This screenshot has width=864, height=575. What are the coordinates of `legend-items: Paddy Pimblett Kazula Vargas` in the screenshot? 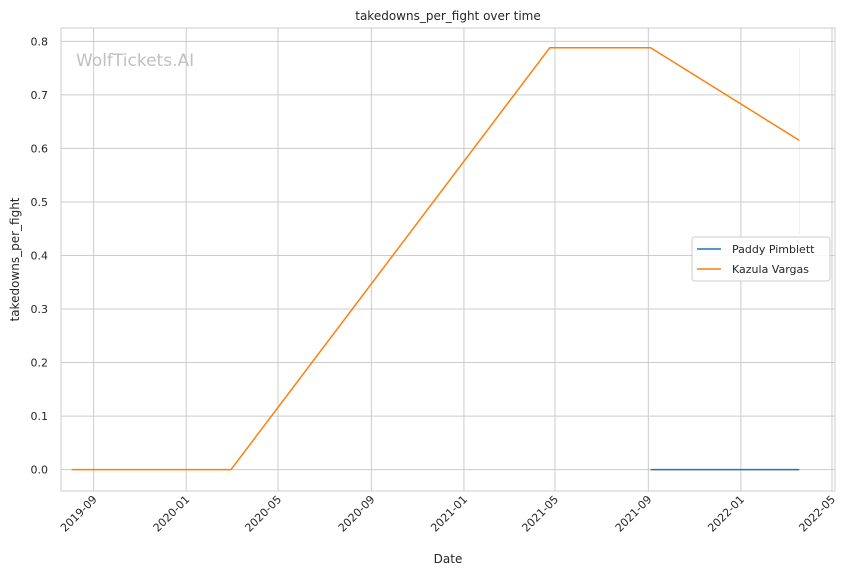 It's located at (756, 259).